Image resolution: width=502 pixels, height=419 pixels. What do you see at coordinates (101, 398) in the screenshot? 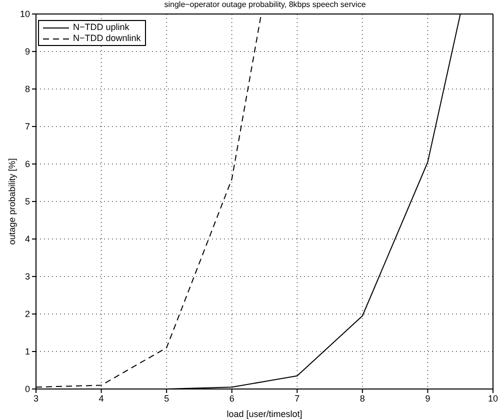
I see `x-tick-label: 4` at bounding box center [101, 398].